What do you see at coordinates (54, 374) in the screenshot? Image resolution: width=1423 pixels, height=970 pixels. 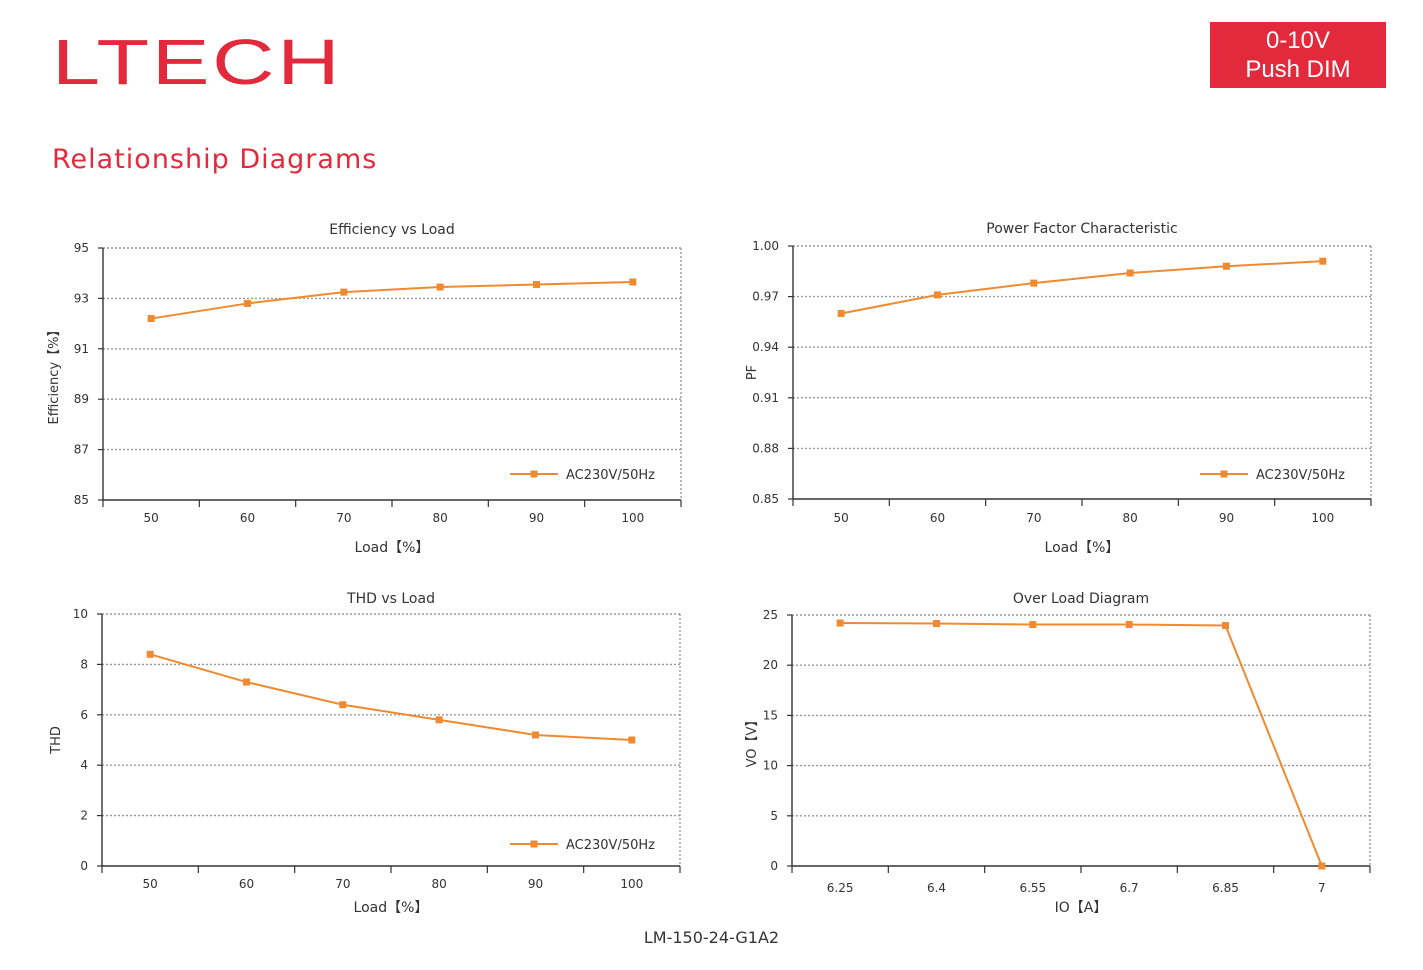 I see `y-axis-label: Efficiency【%】` at bounding box center [54, 374].